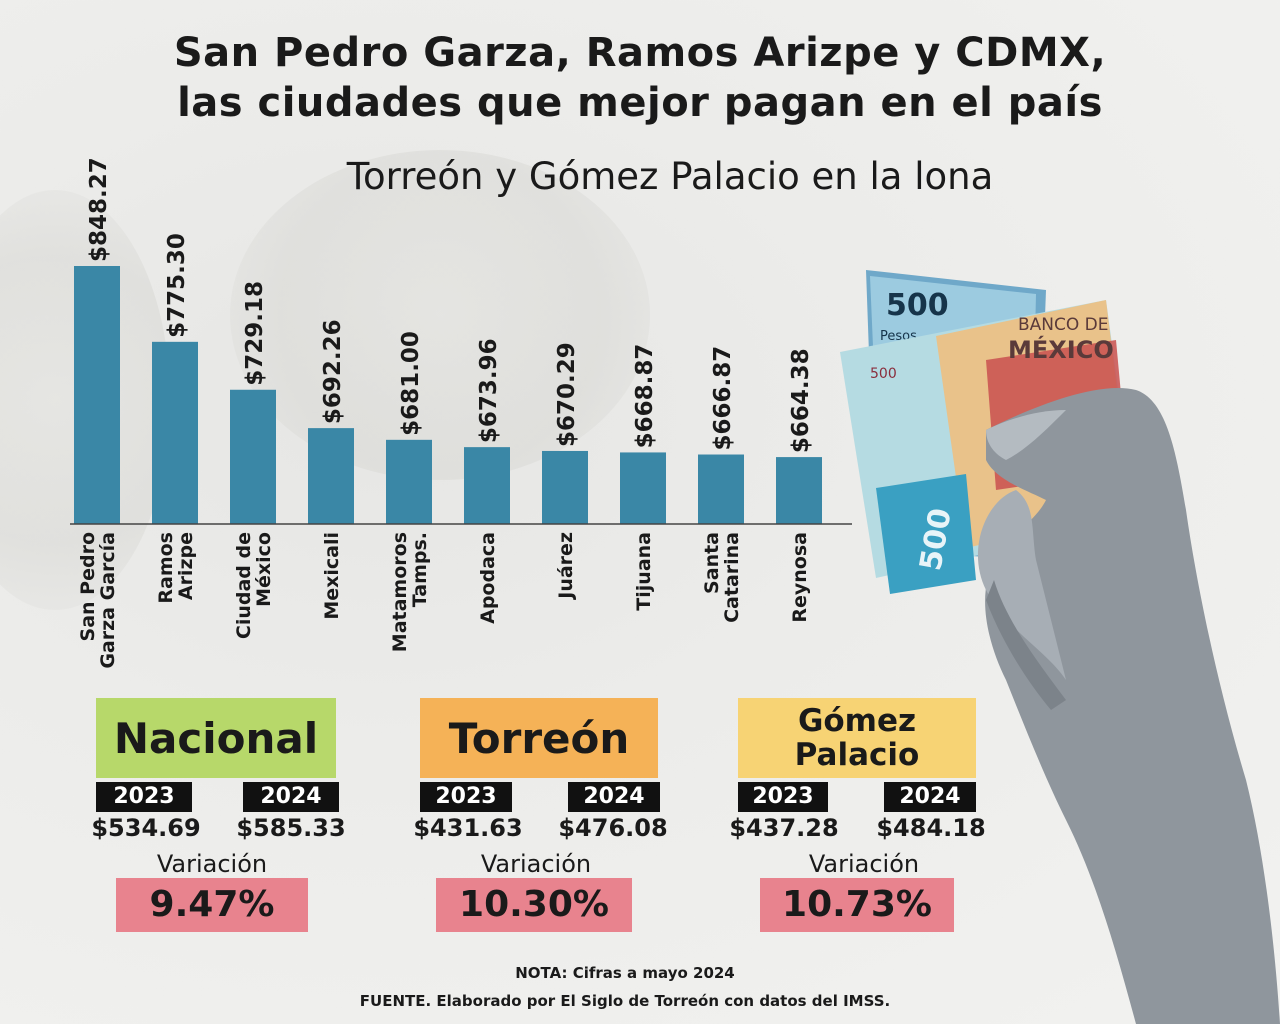  Describe the element at coordinates (645, 396) in the screenshot. I see `chart-value-label: $668.87` at that location.